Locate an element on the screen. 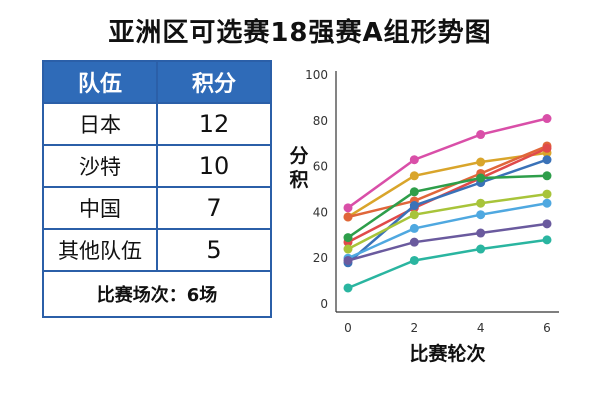  team-name: 其他队伍 is located at coordinates (100, 250).